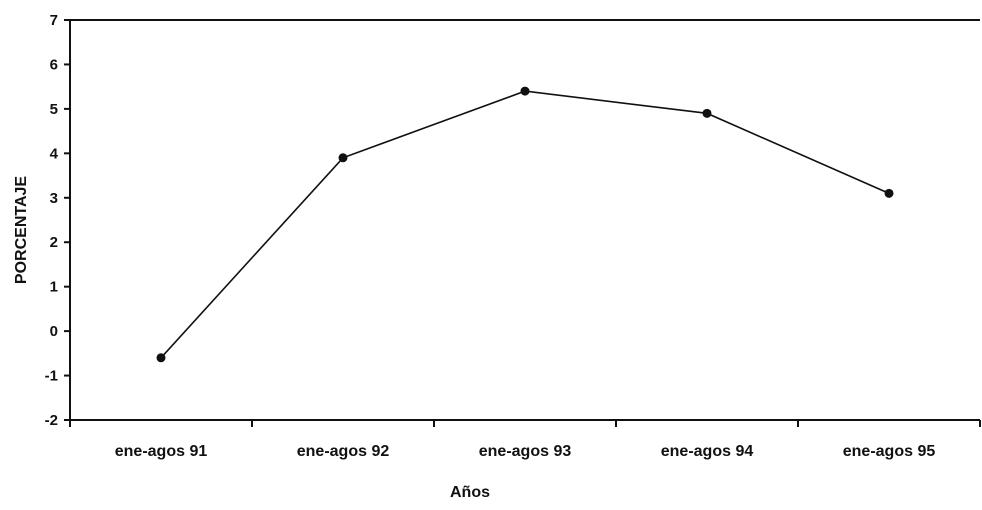  Describe the element at coordinates (52, 220) in the screenshot. I see `y-tick-labels: 7 6 5 4 3 2 1 0 -1 -2` at that location.